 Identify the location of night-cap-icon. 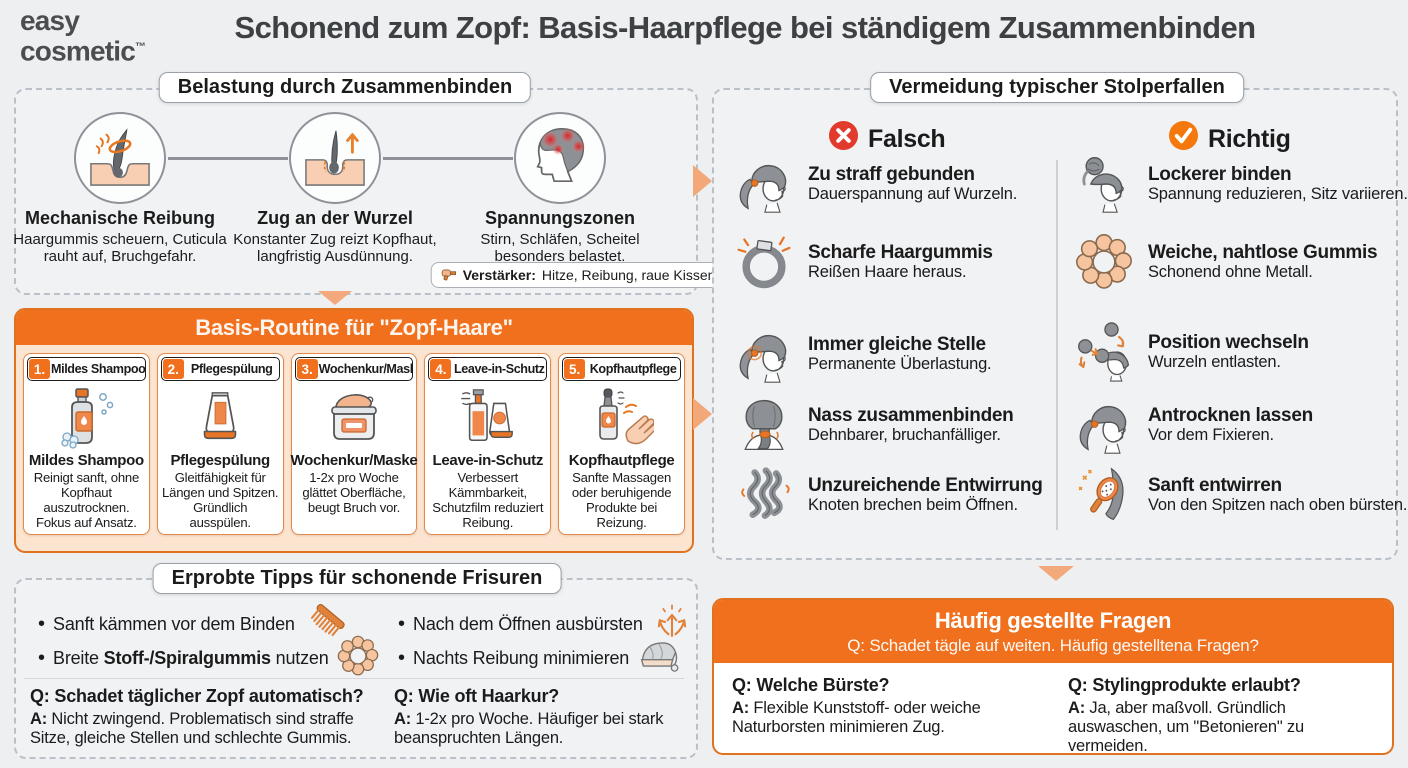
(659, 658).